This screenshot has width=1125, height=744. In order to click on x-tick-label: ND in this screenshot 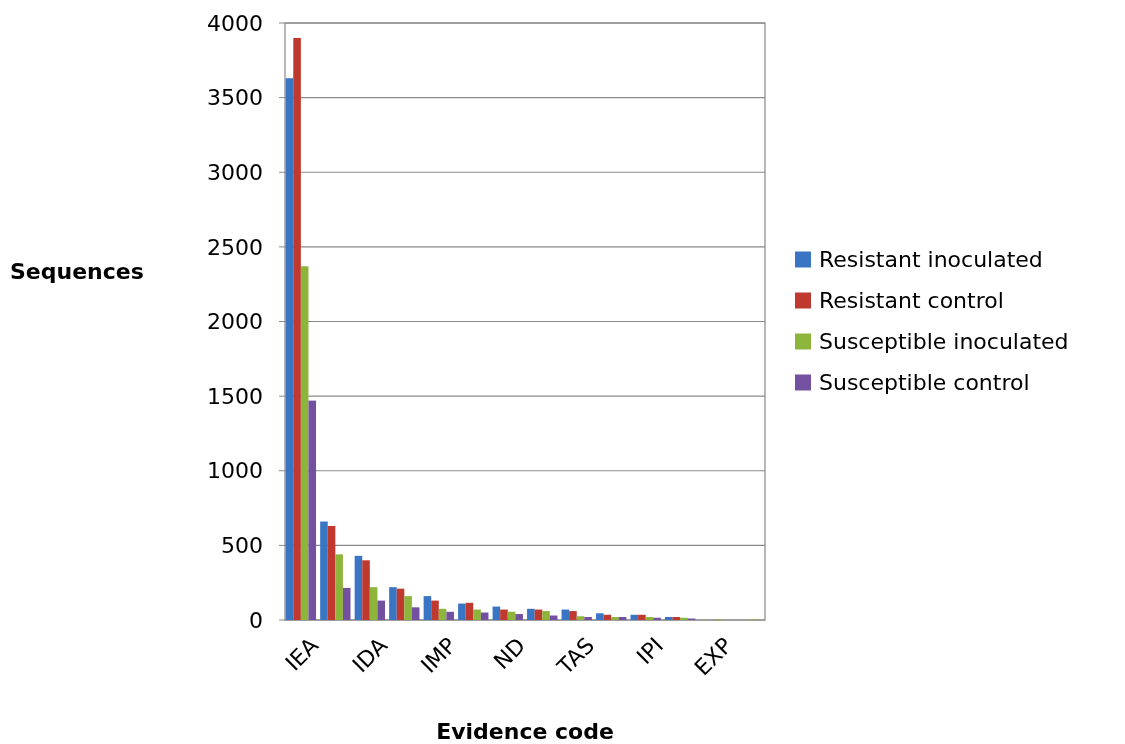, I will do `click(509, 653)`.